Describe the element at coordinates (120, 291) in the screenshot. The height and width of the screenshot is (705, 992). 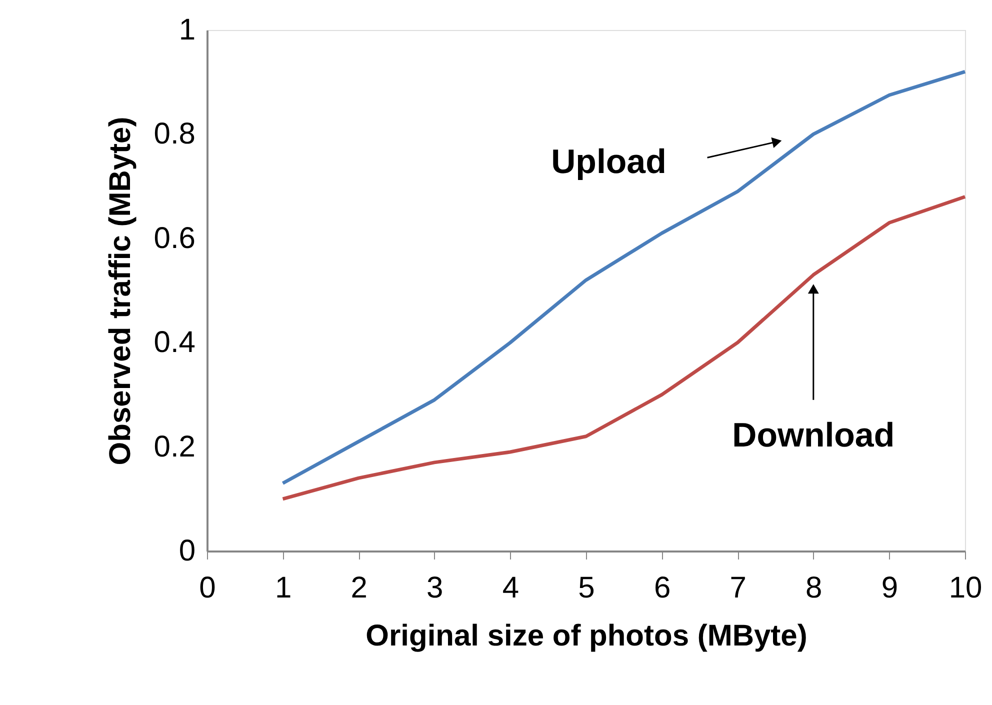
I see `y-axis-title: Observed traffic (MByte)` at that location.